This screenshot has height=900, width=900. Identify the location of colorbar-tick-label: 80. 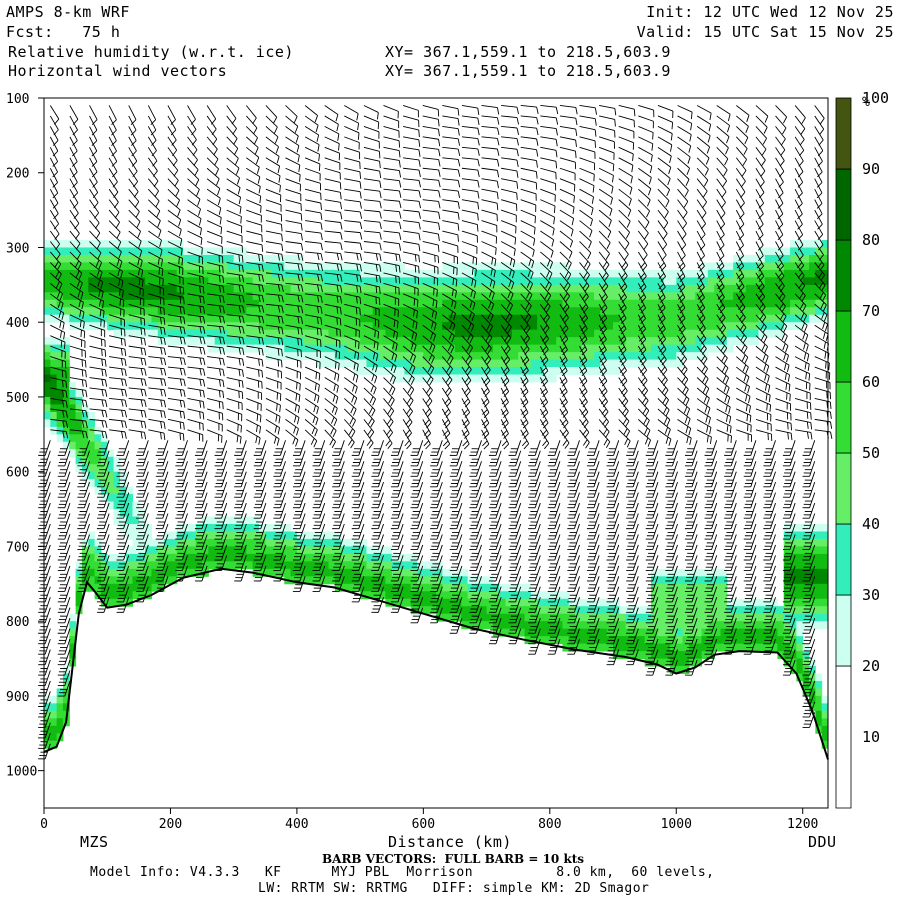
(871, 240).